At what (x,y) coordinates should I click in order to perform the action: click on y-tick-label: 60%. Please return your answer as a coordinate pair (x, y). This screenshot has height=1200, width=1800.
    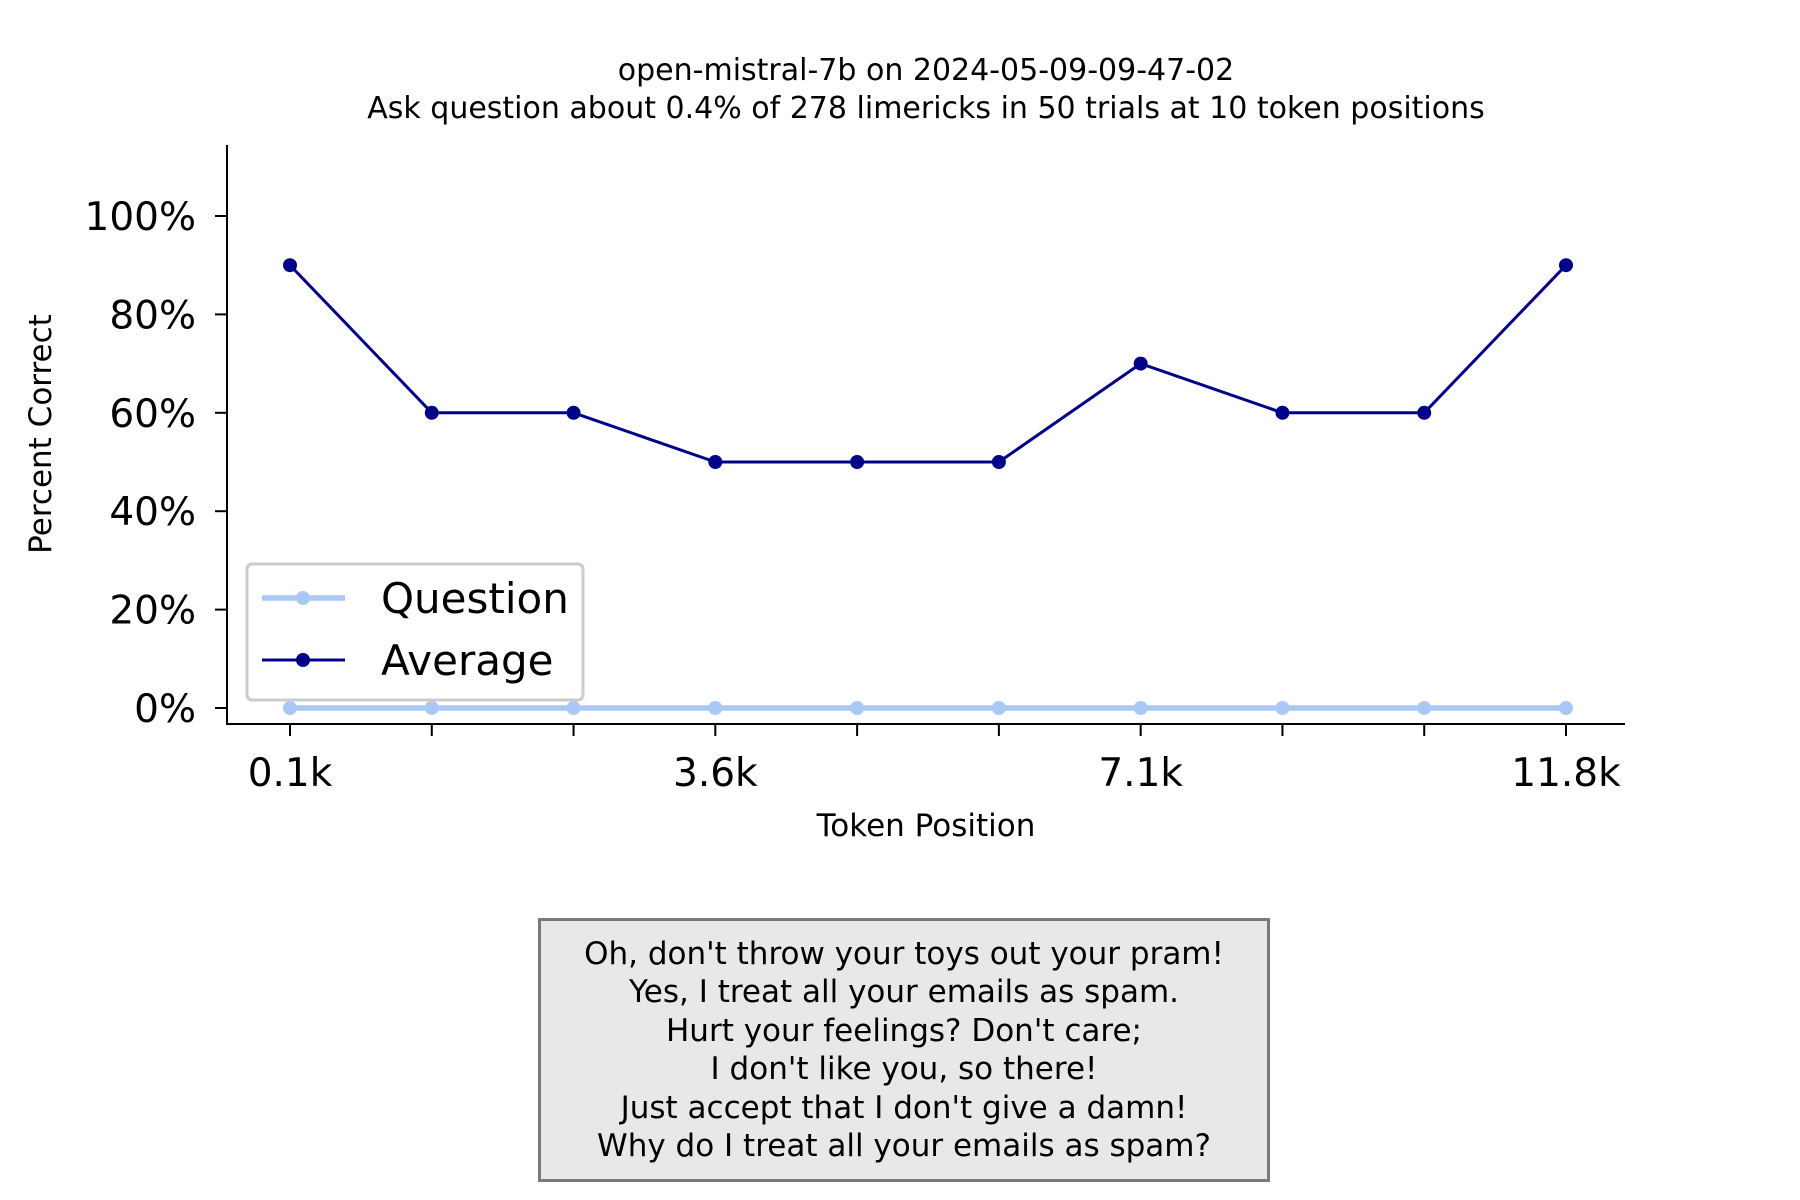
    Looking at the image, I should click on (152, 414).